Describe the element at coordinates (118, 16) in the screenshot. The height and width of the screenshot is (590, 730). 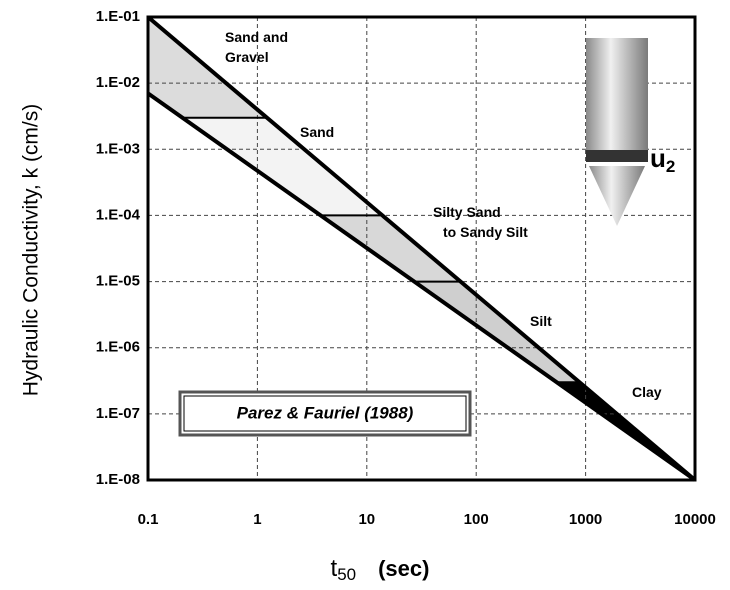
I see `y-tick-label: 1.E-01` at that location.